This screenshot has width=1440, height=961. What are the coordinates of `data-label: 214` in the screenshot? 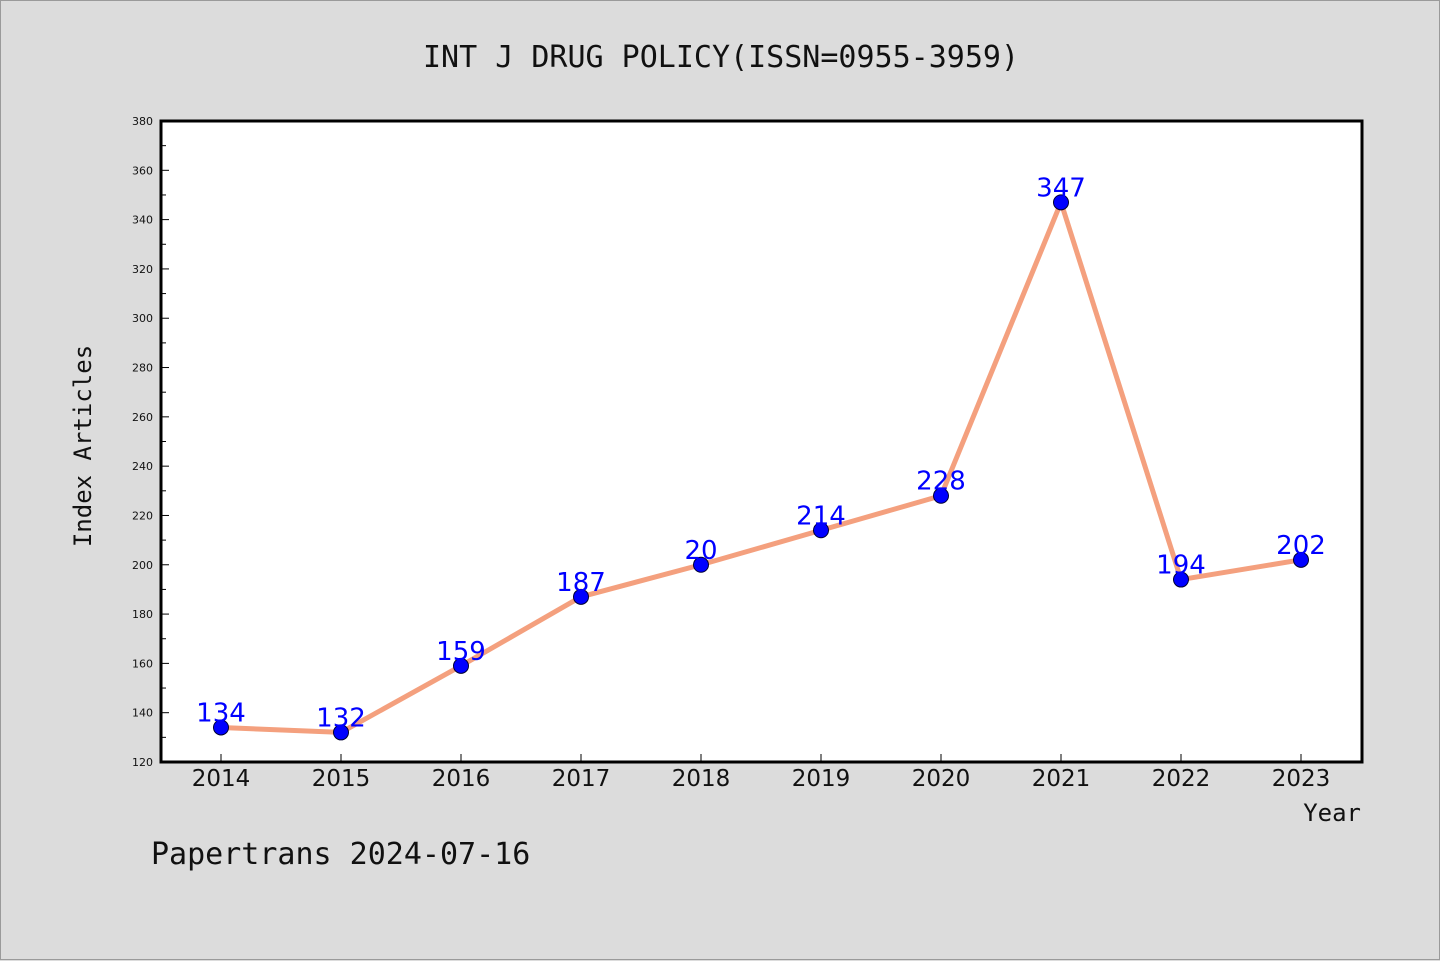 It's located at (821, 516).